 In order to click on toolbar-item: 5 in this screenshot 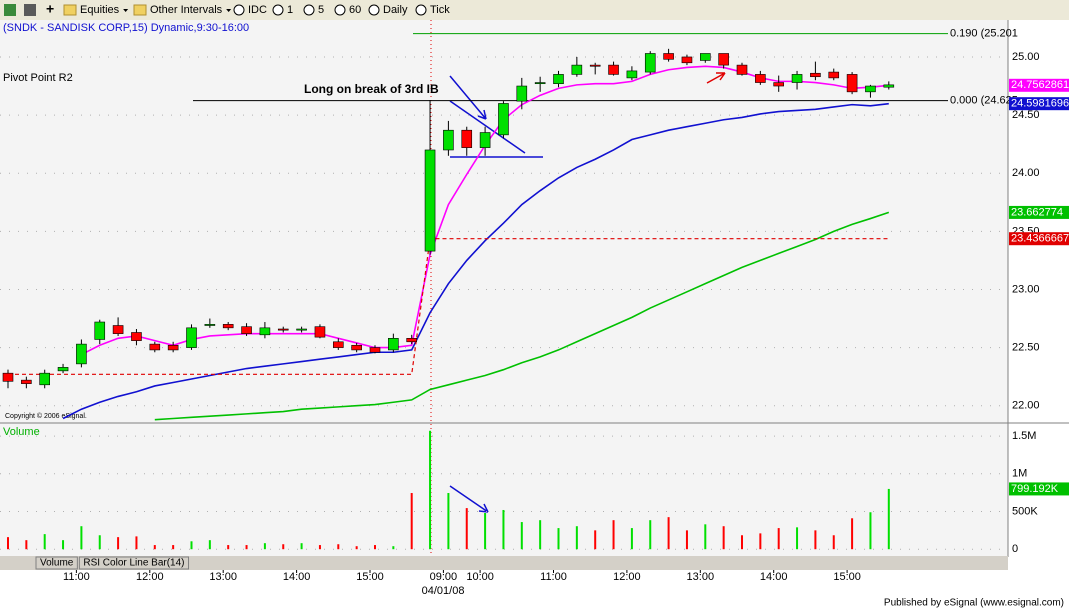, I will do `click(321, 10)`.